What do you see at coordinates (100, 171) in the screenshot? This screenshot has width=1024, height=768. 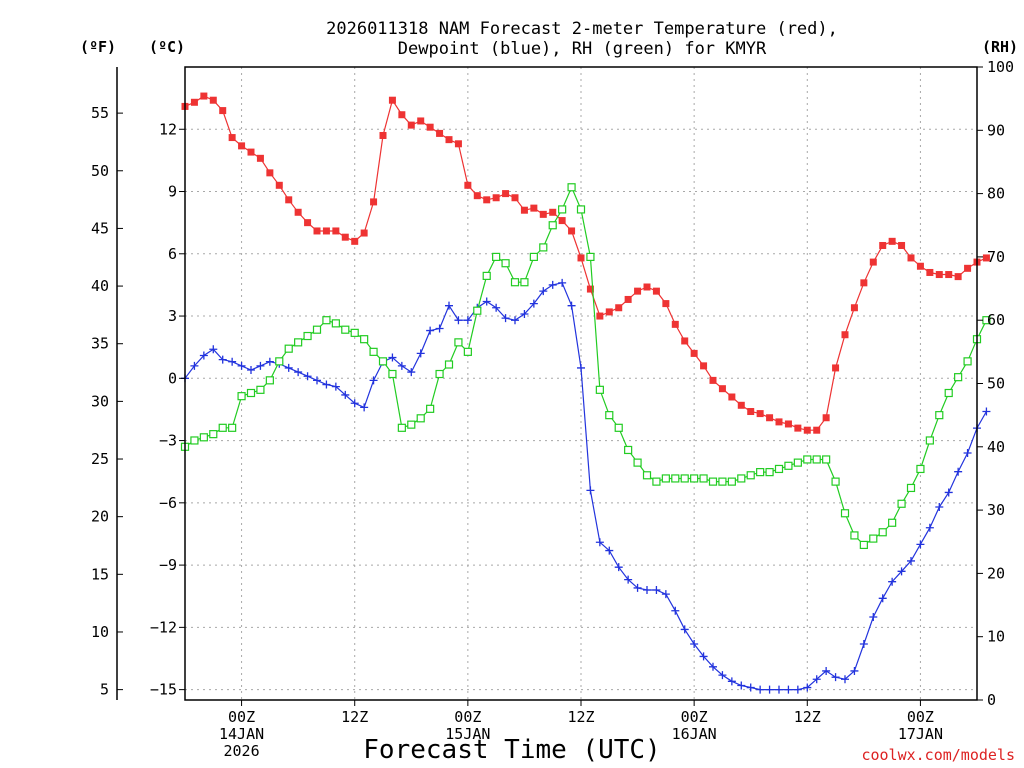 I see `fahrenheit-tick-label: 50` at bounding box center [100, 171].